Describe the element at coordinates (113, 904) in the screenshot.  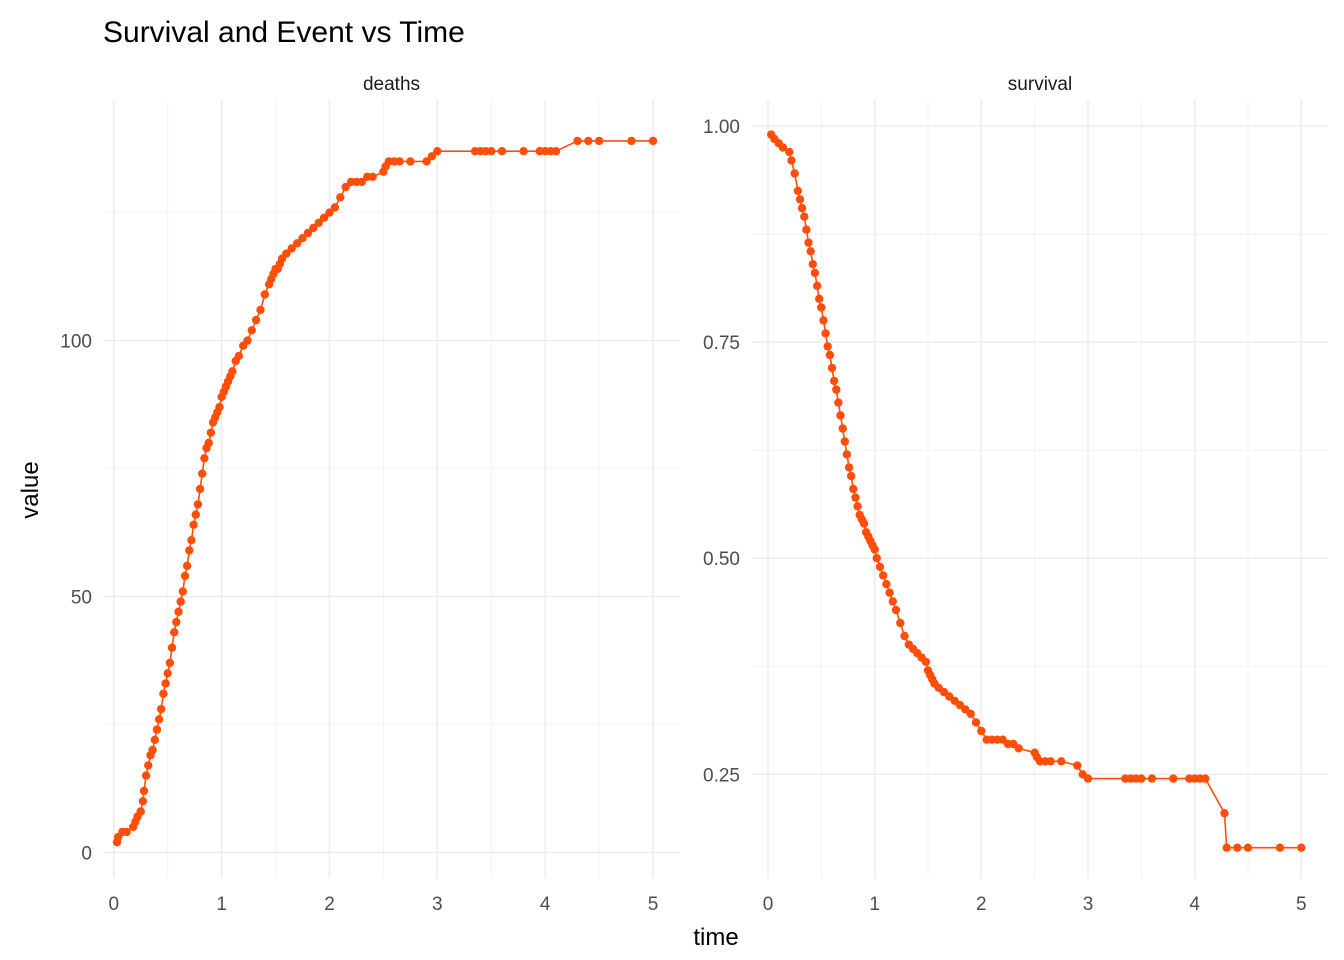
I see `x-tick-label: 0` at that location.